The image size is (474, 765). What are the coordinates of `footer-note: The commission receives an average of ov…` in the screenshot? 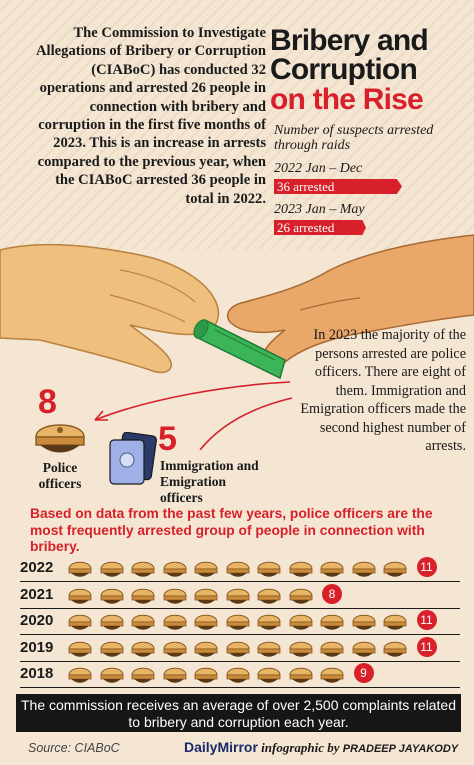 It's located at (238, 713).